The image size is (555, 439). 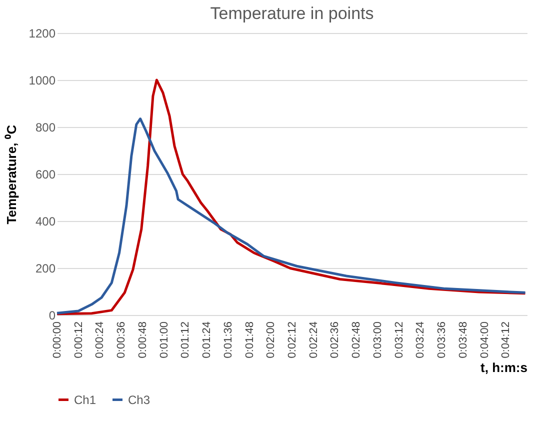 I want to click on x-tick-label: 0:02:24, so click(x=314, y=340).